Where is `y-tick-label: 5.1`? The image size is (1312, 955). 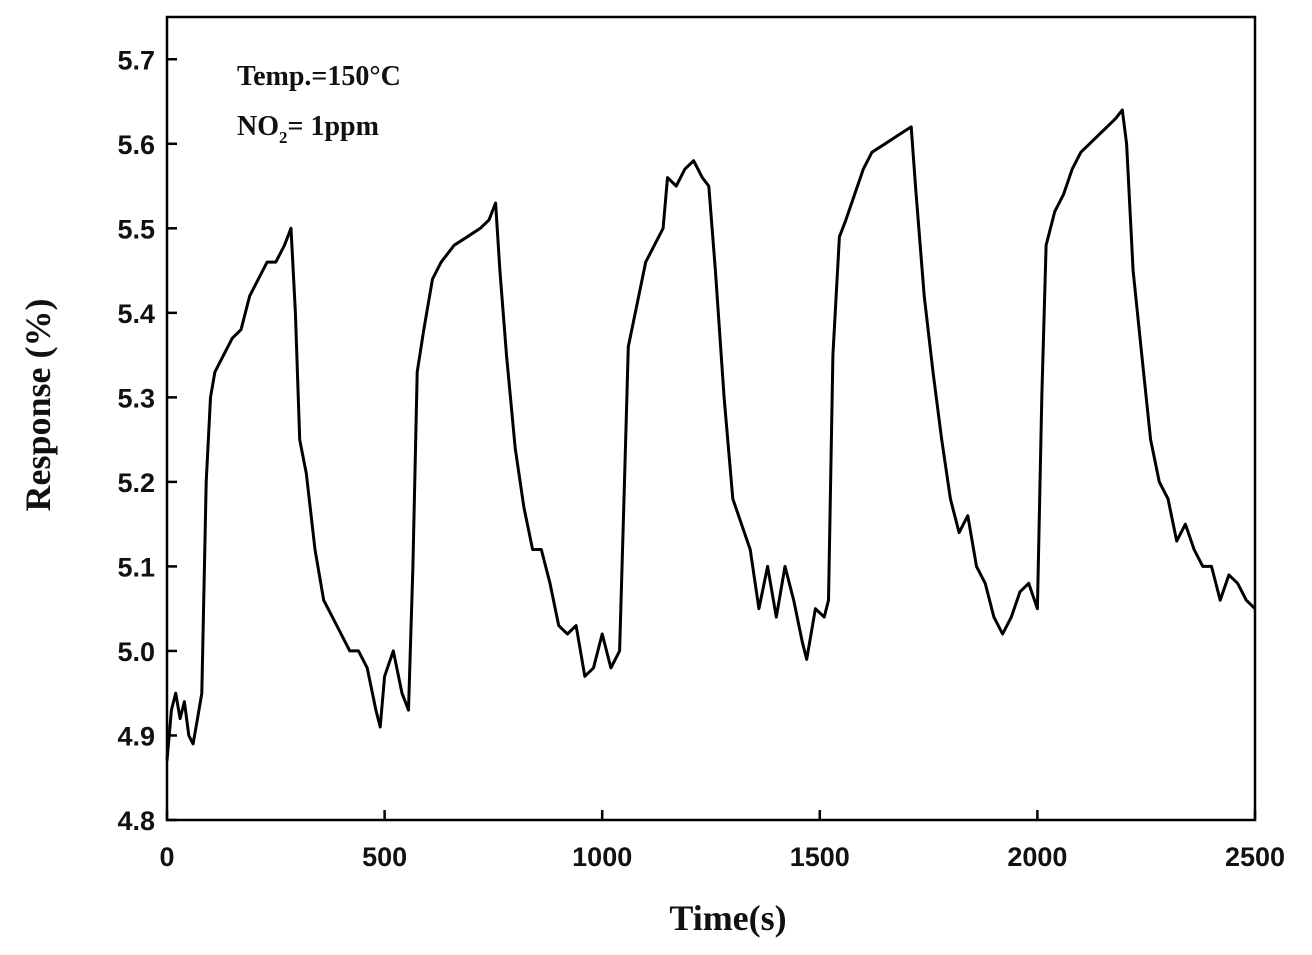
y-tick-label: 5.1 is located at coordinates (136, 567).